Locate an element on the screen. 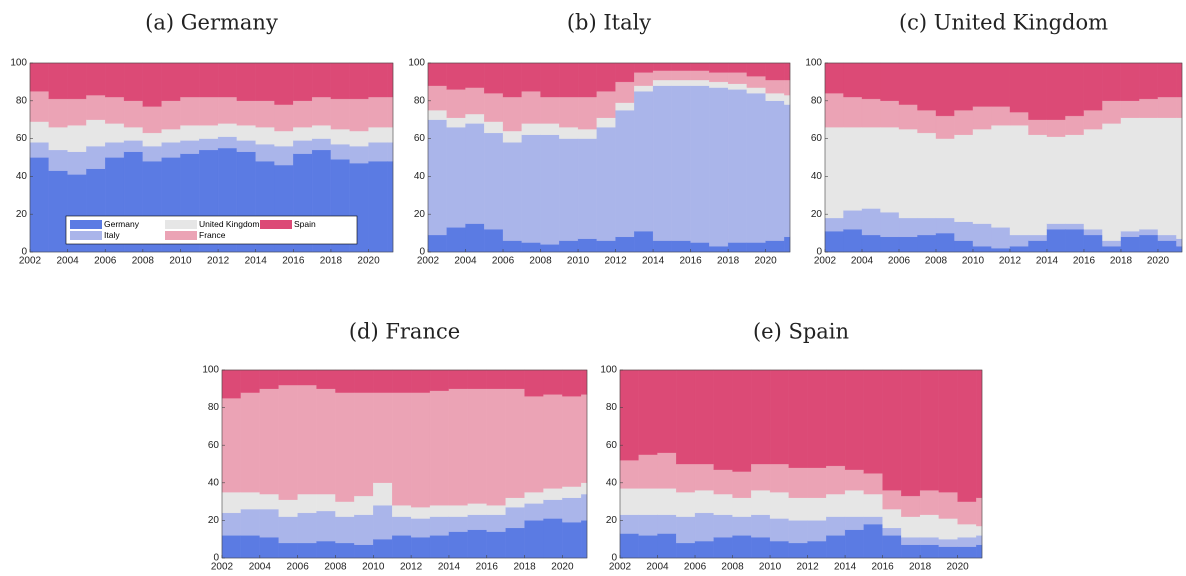  y-tick-label: 100 is located at coordinates (813, 63).